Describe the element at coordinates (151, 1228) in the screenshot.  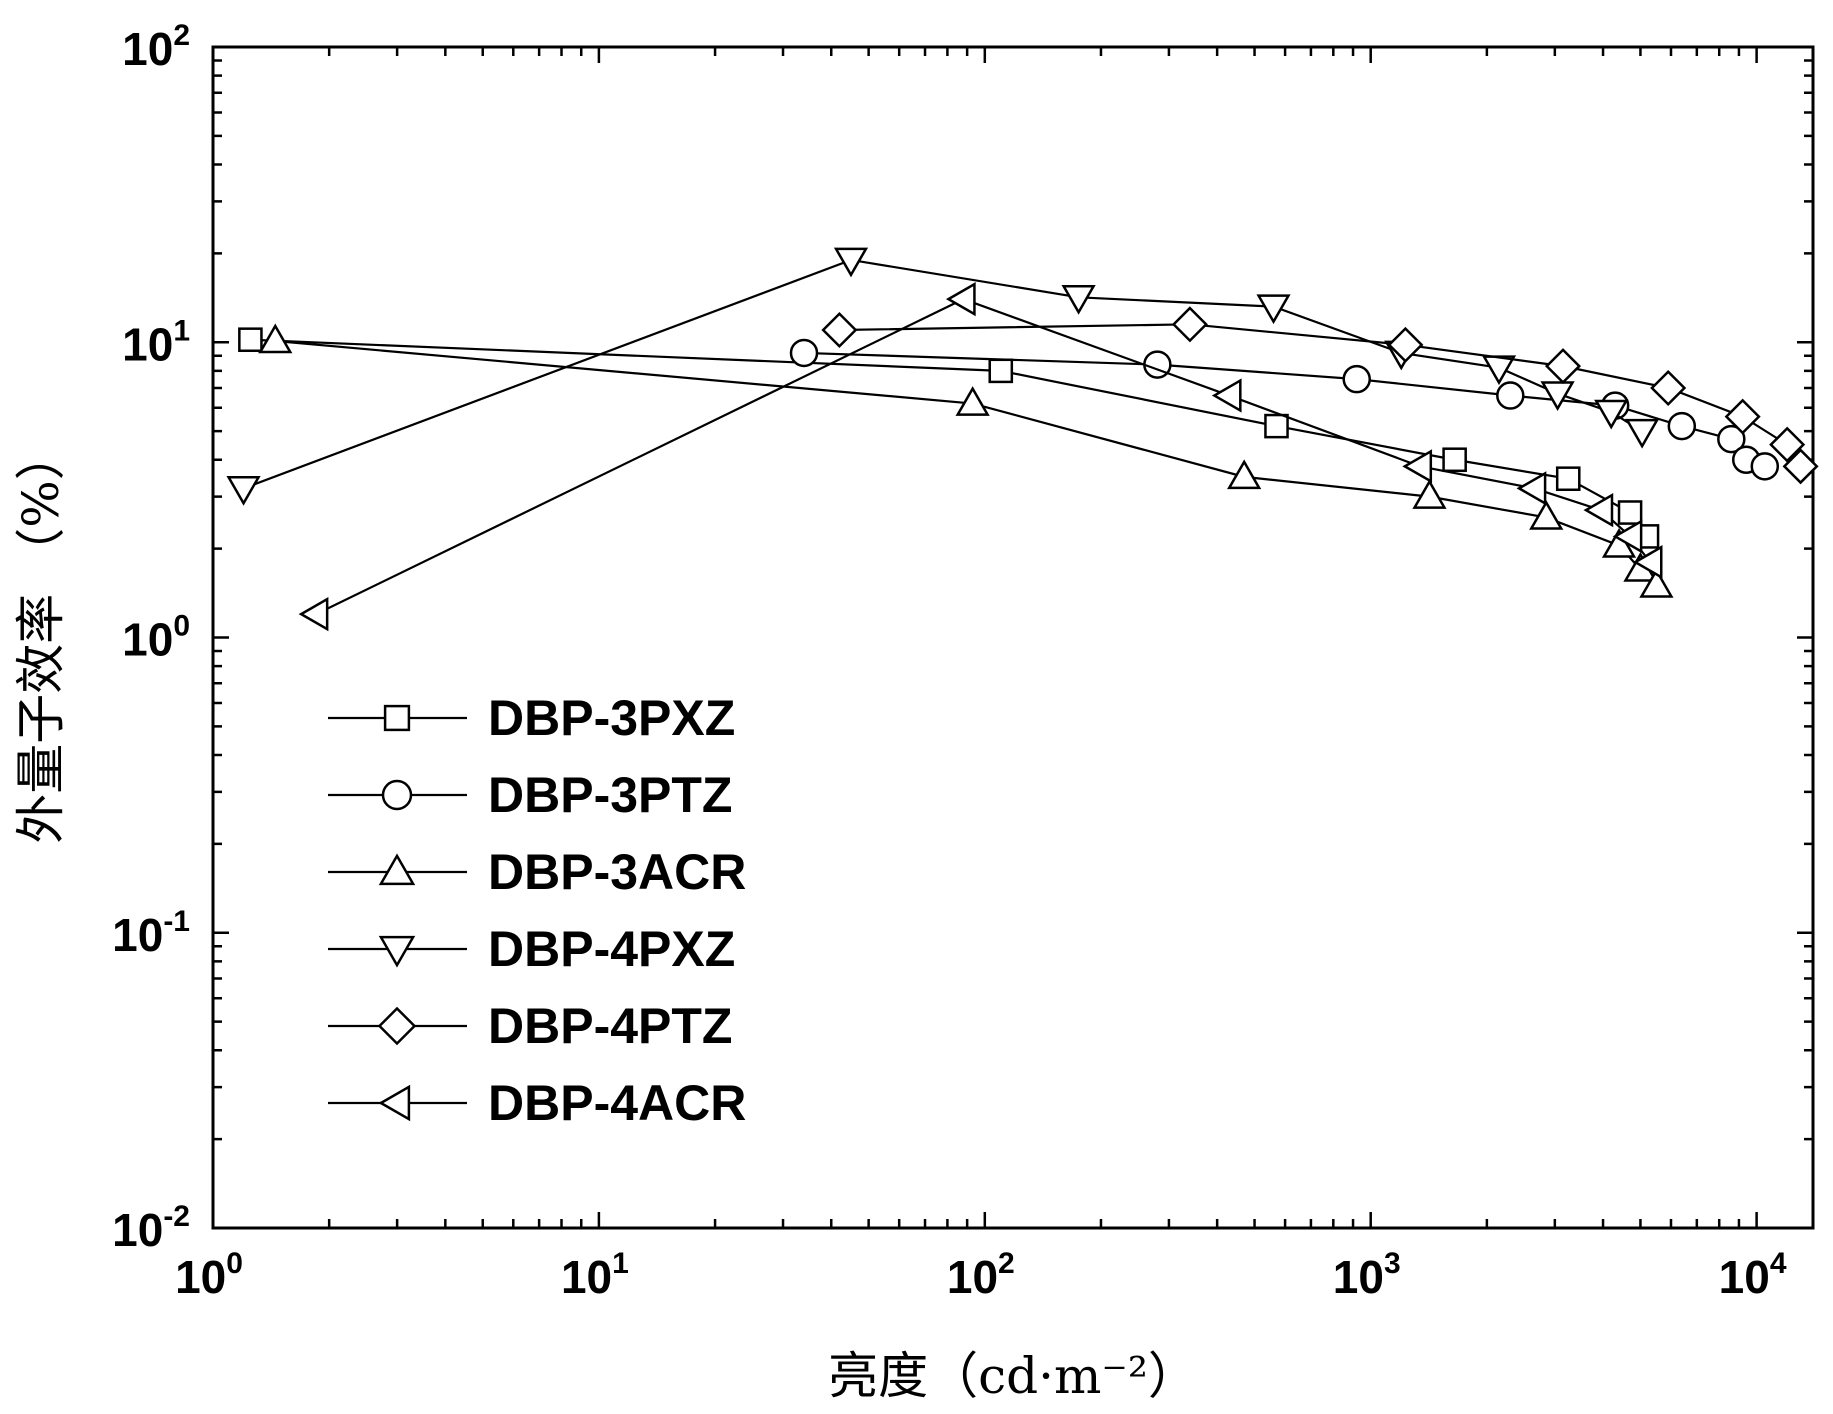
I see `y-tick-label: 10⁻²` at that location.